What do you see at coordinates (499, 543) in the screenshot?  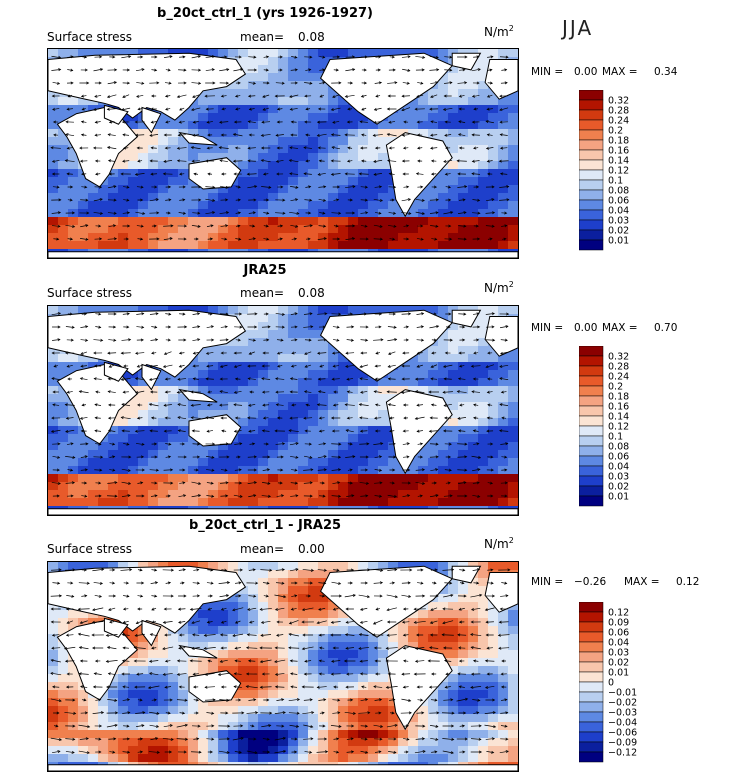 I see `panel3-units: N/m2` at bounding box center [499, 543].